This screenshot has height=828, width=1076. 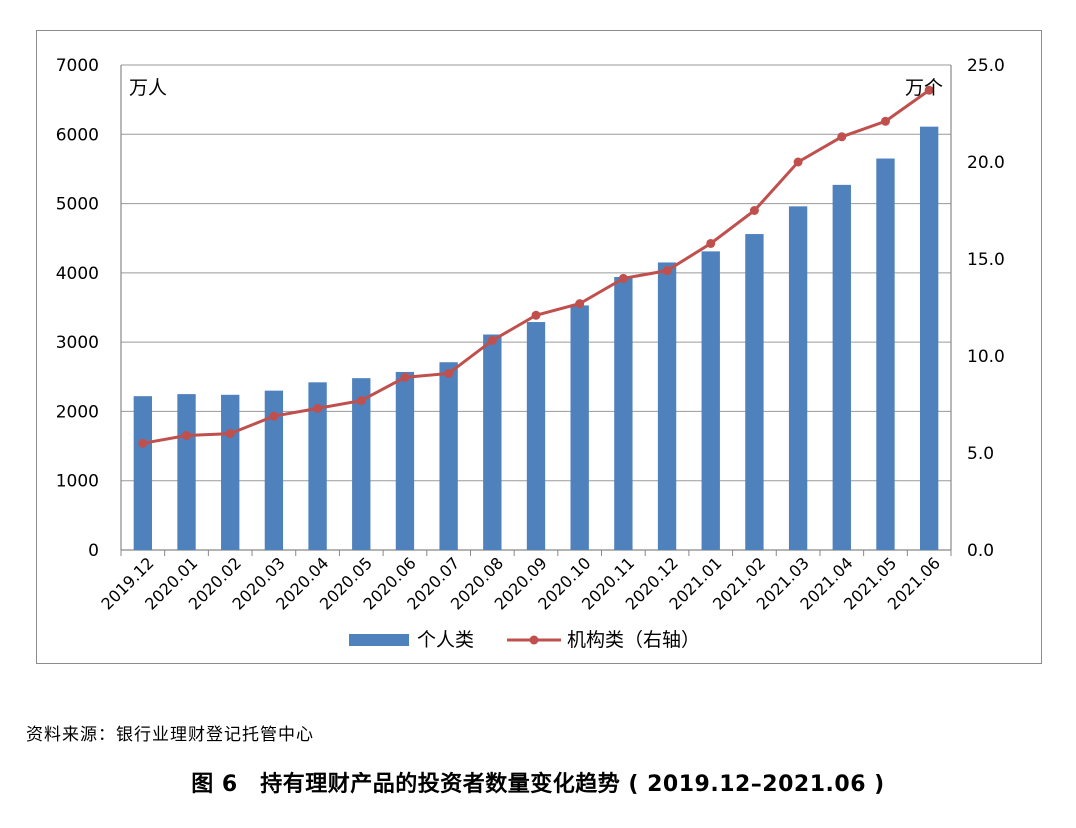 I want to click on left-tick-label: 2000, so click(x=77, y=412).